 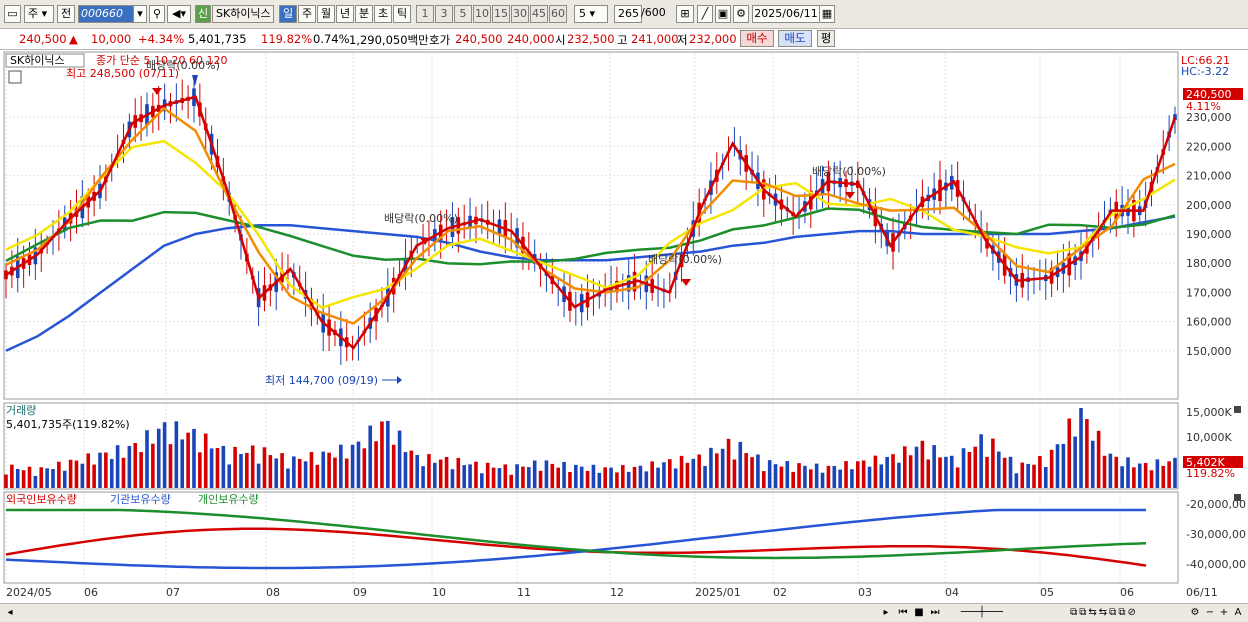 What do you see at coordinates (558, 14) in the screenshot?
I see `interval-button-7: 60` at bounding box center [558, 14].